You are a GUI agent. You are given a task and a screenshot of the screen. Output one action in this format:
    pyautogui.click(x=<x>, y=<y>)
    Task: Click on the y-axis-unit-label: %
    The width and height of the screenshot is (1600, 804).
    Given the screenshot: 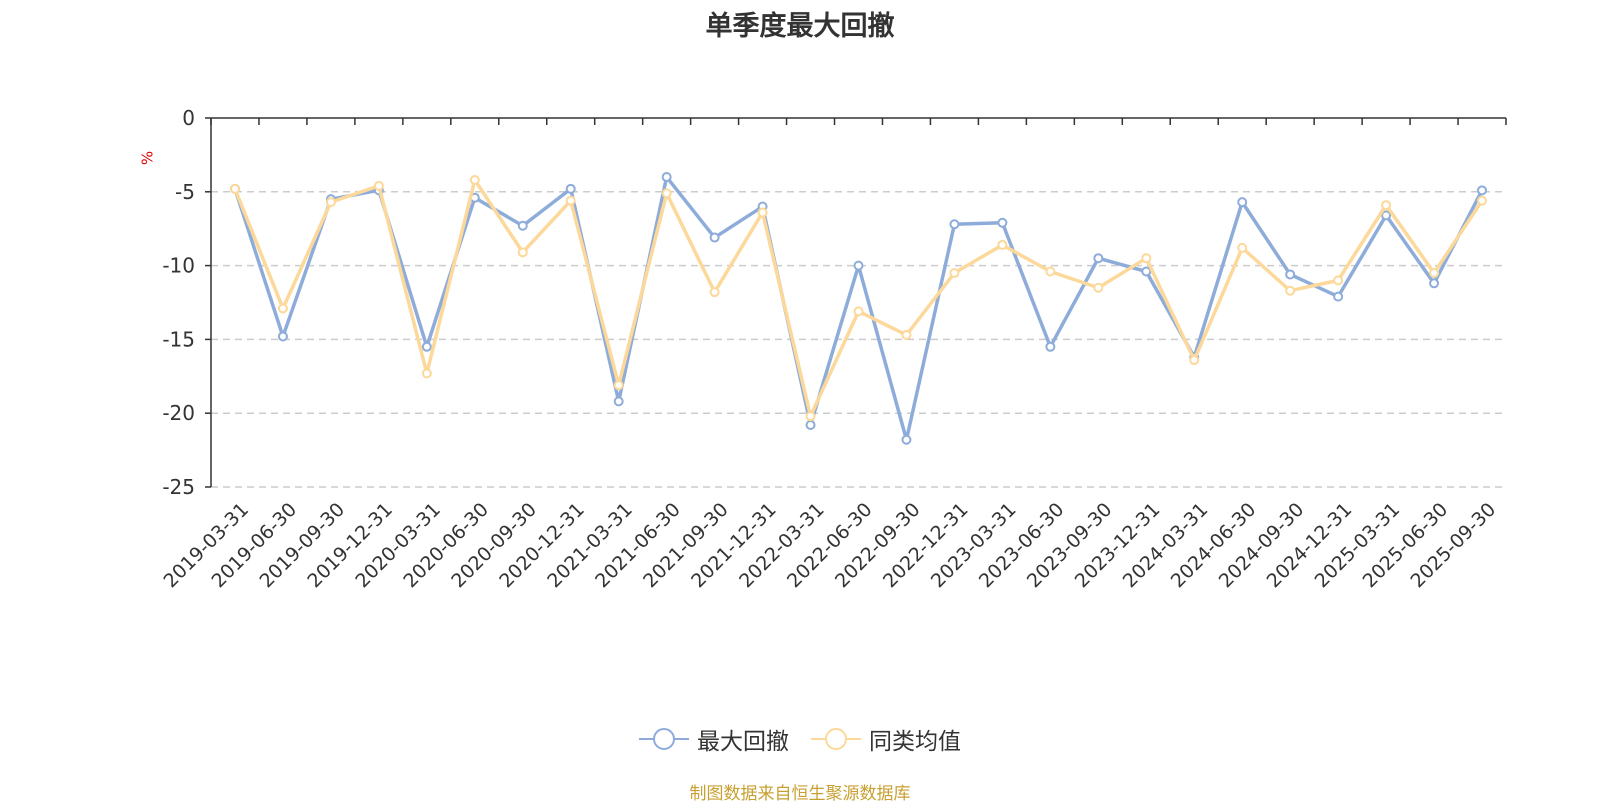 What is the action you would take?
    pyautogui.click(x=148, y=158)
    